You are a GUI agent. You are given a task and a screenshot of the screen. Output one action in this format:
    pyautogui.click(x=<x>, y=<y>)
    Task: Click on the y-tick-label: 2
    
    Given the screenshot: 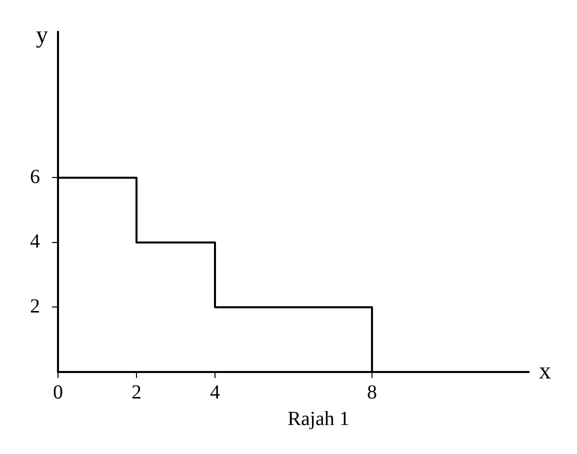 What is the action you would take?
    pyautogui.click(x=35, y=306)
    